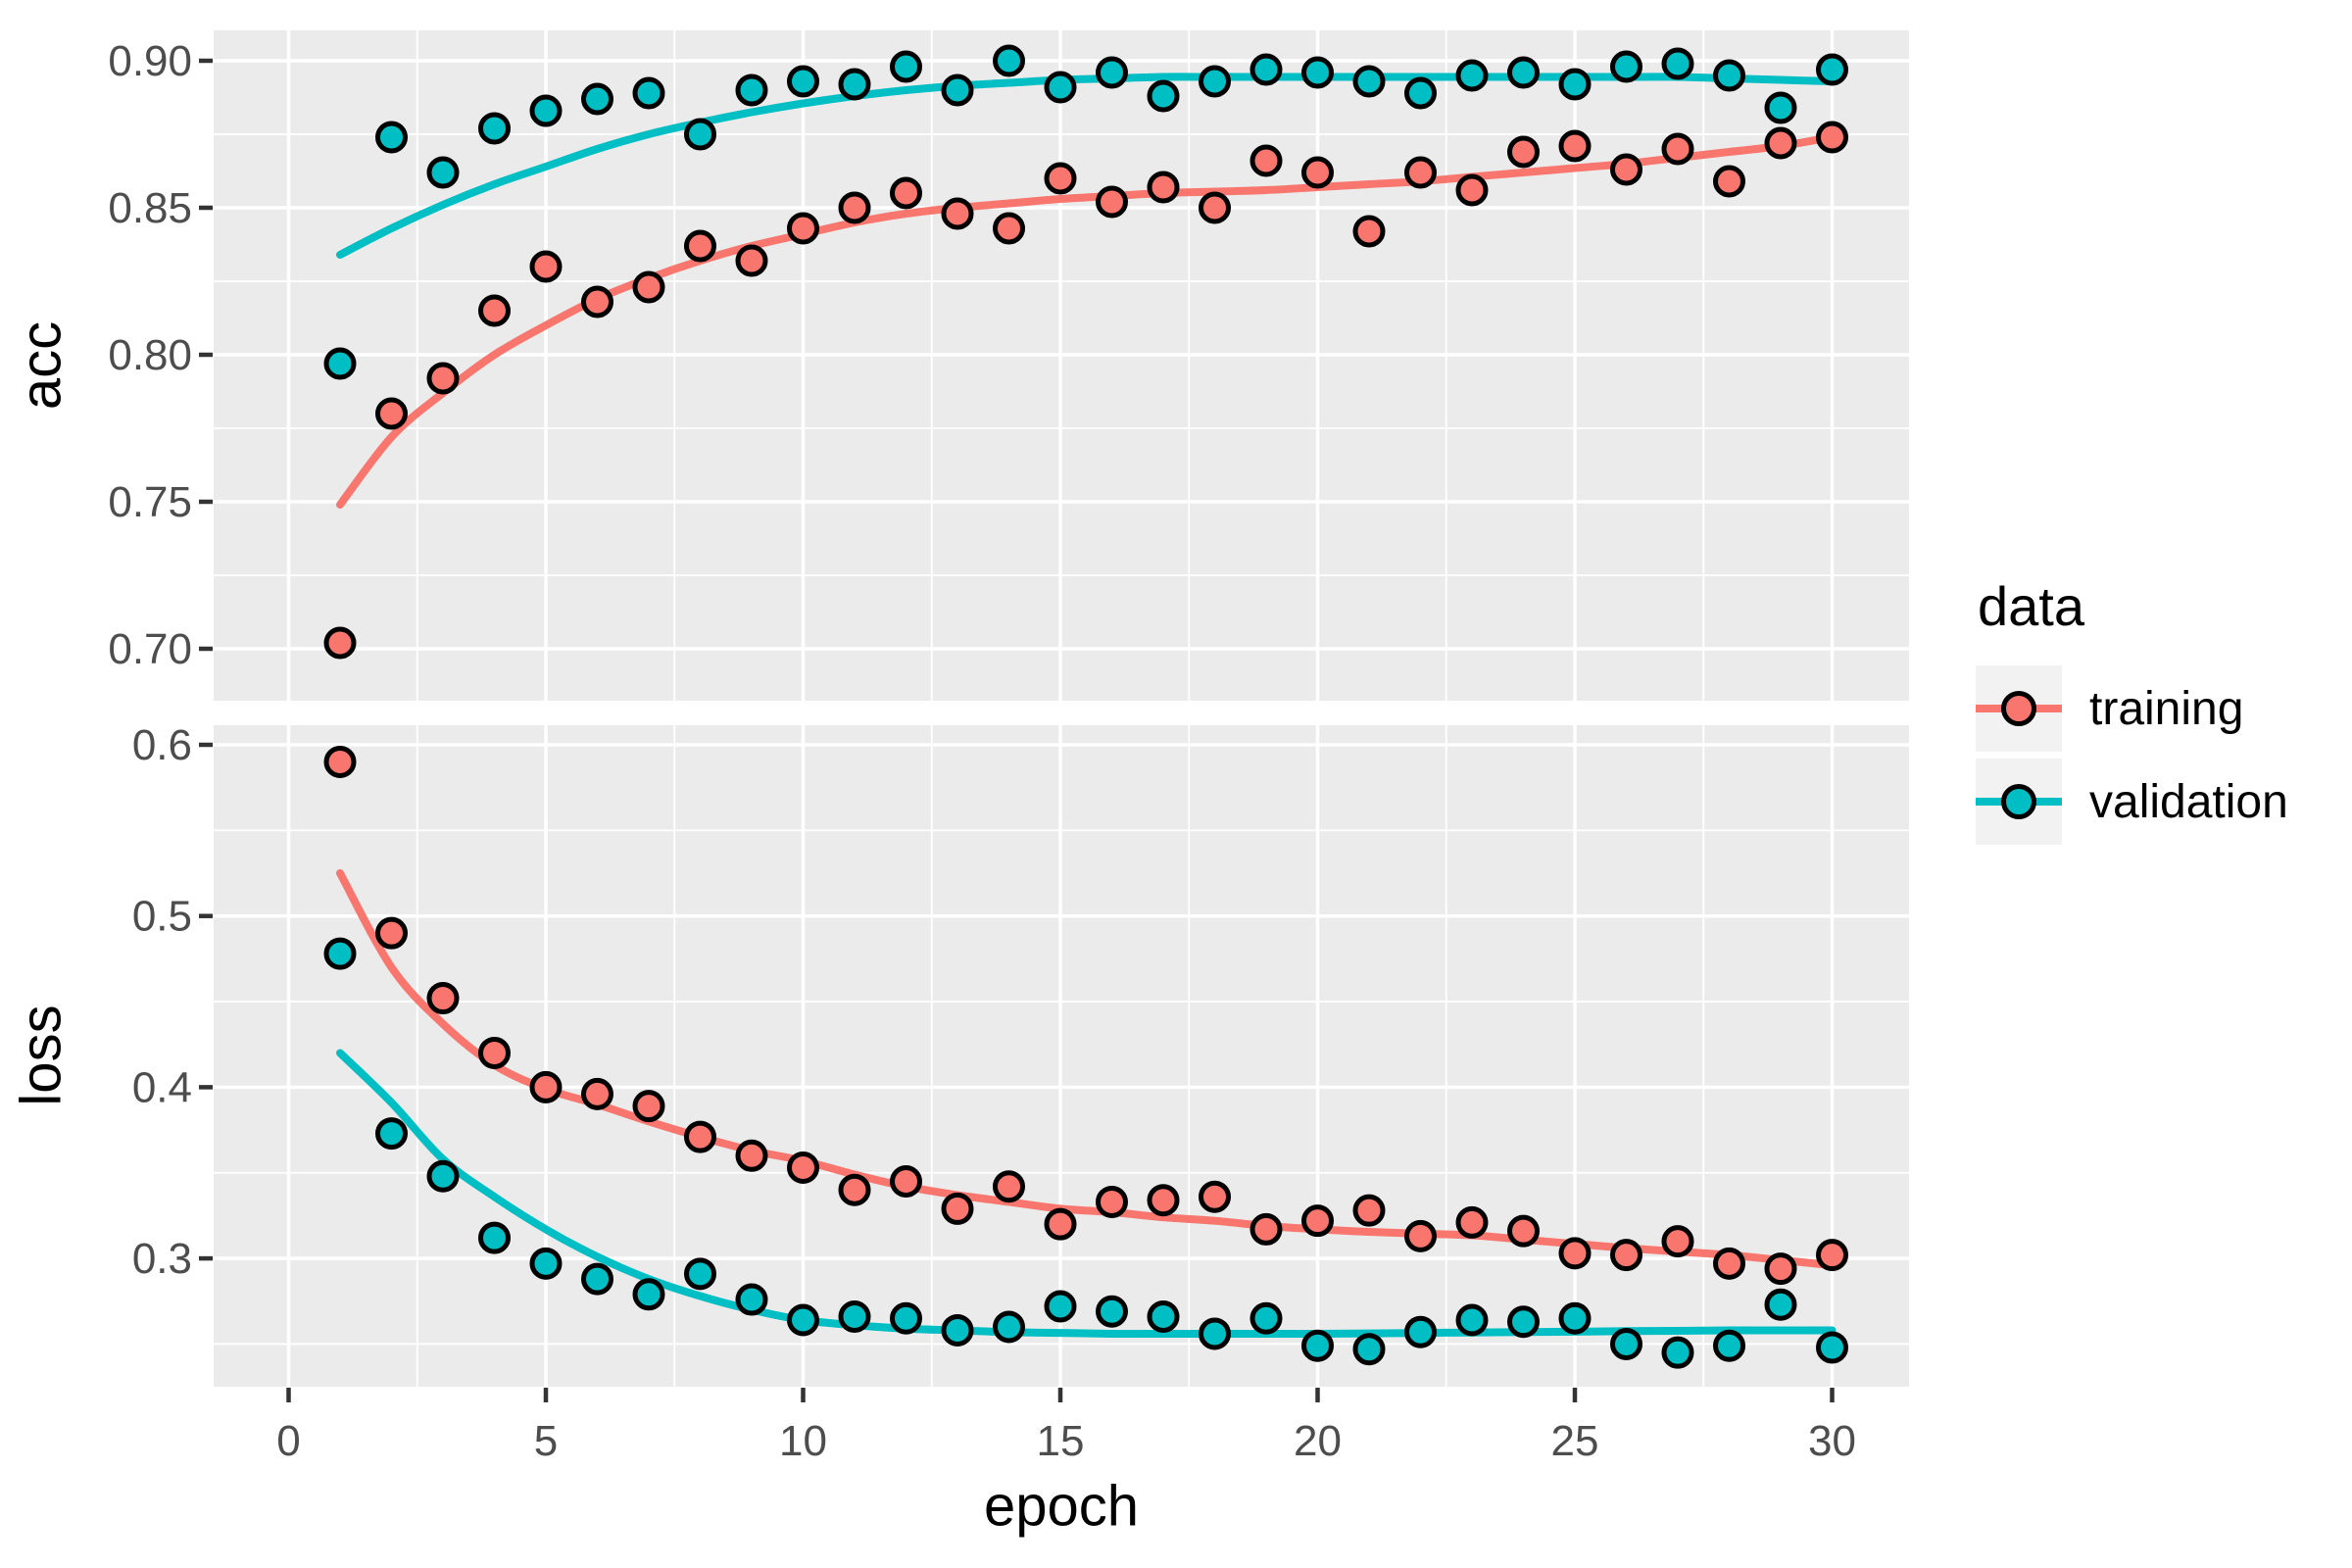  What do you see at coordinates (162, 1087) in the screenshot?
I see `y-tick-label: 0.4` at bounding box center [162, 1087].